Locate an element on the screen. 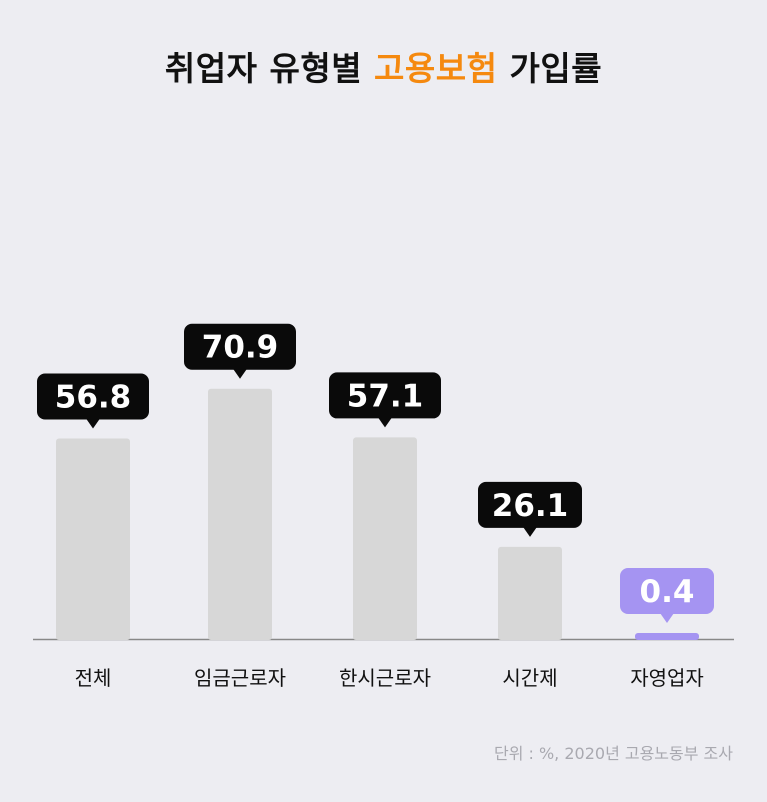 The width and height of the screenshot is (767, 802). category-label-4: 자영업자 is located at coordinates (667, 678).